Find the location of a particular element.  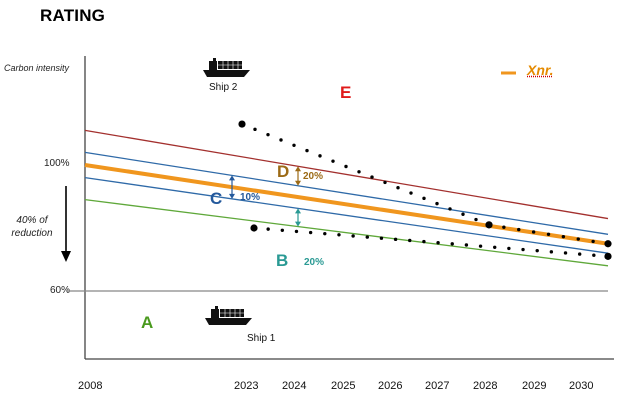

zone-a-label: A is located at coordinates (147, 322).